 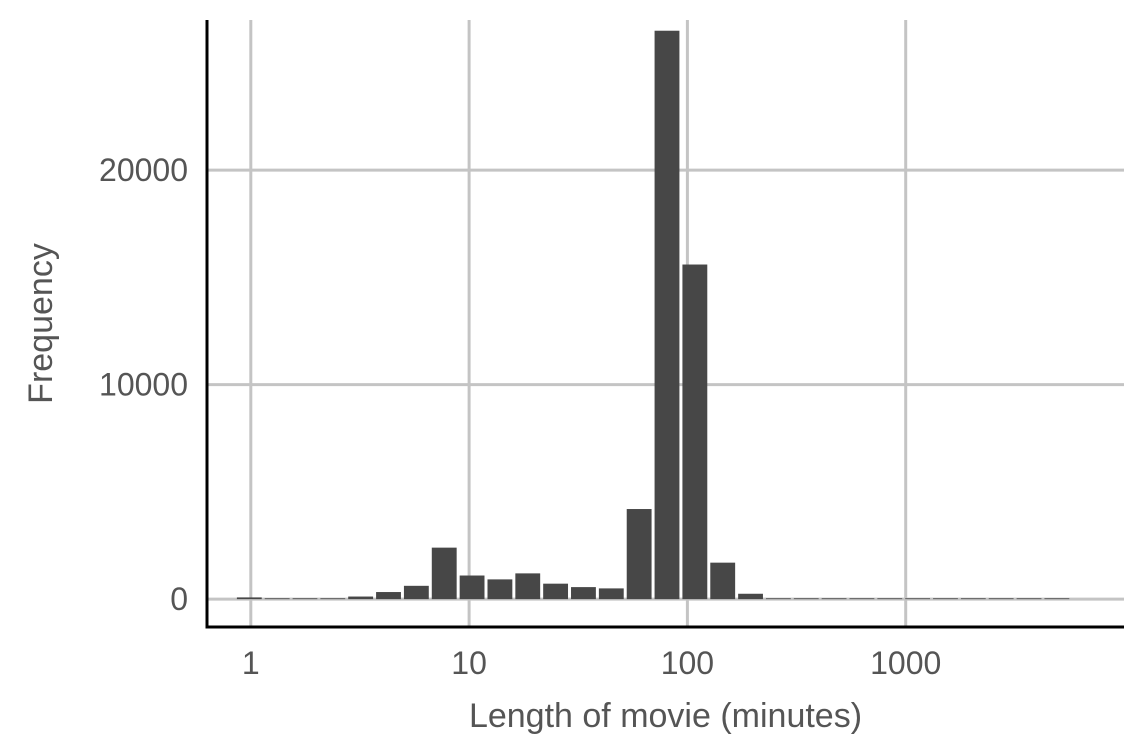 What do you see at coordinates (591, 663) in the screenshot?
I see `x-tick-labels: 1 10 100 1000` at bounding box center [591, 663].